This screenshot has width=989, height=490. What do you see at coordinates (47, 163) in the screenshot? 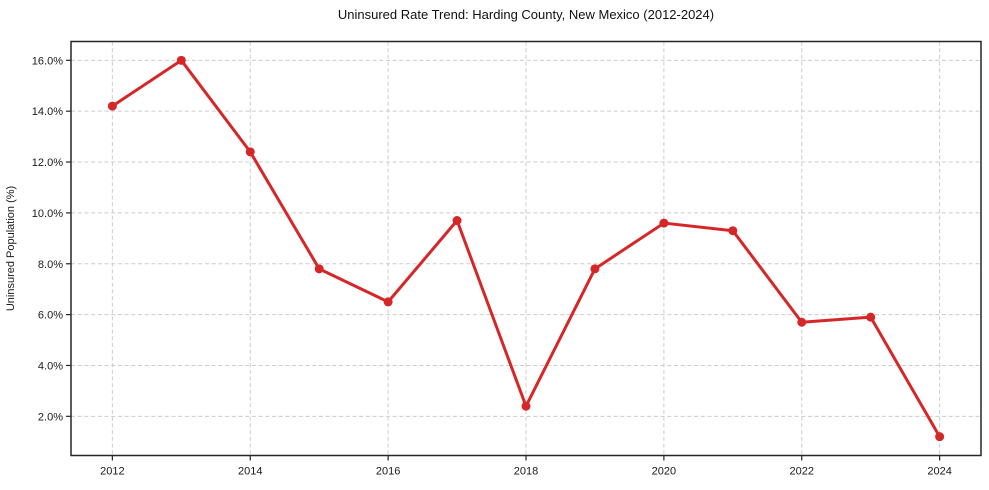
I see `y-tick-label: 12.0%` at bounding box center [47, 163].